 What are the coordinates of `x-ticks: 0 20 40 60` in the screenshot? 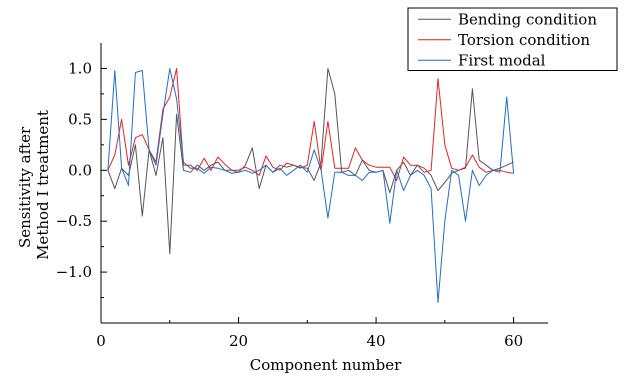 It's located at (309, 333).